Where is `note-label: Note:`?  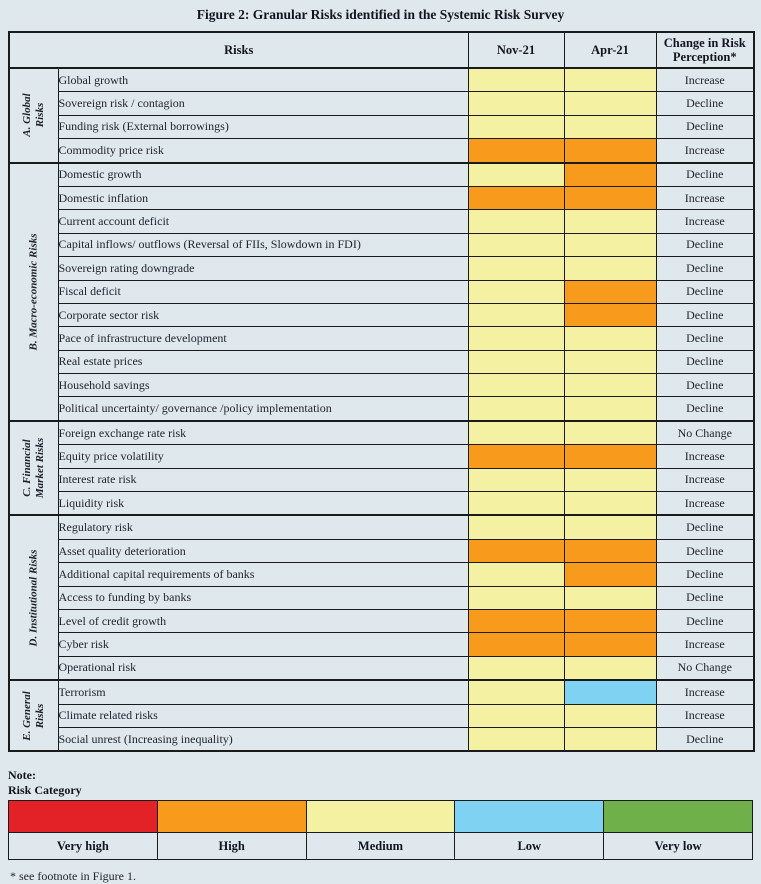
note-label: Note: is located at coordinates (22, 775).